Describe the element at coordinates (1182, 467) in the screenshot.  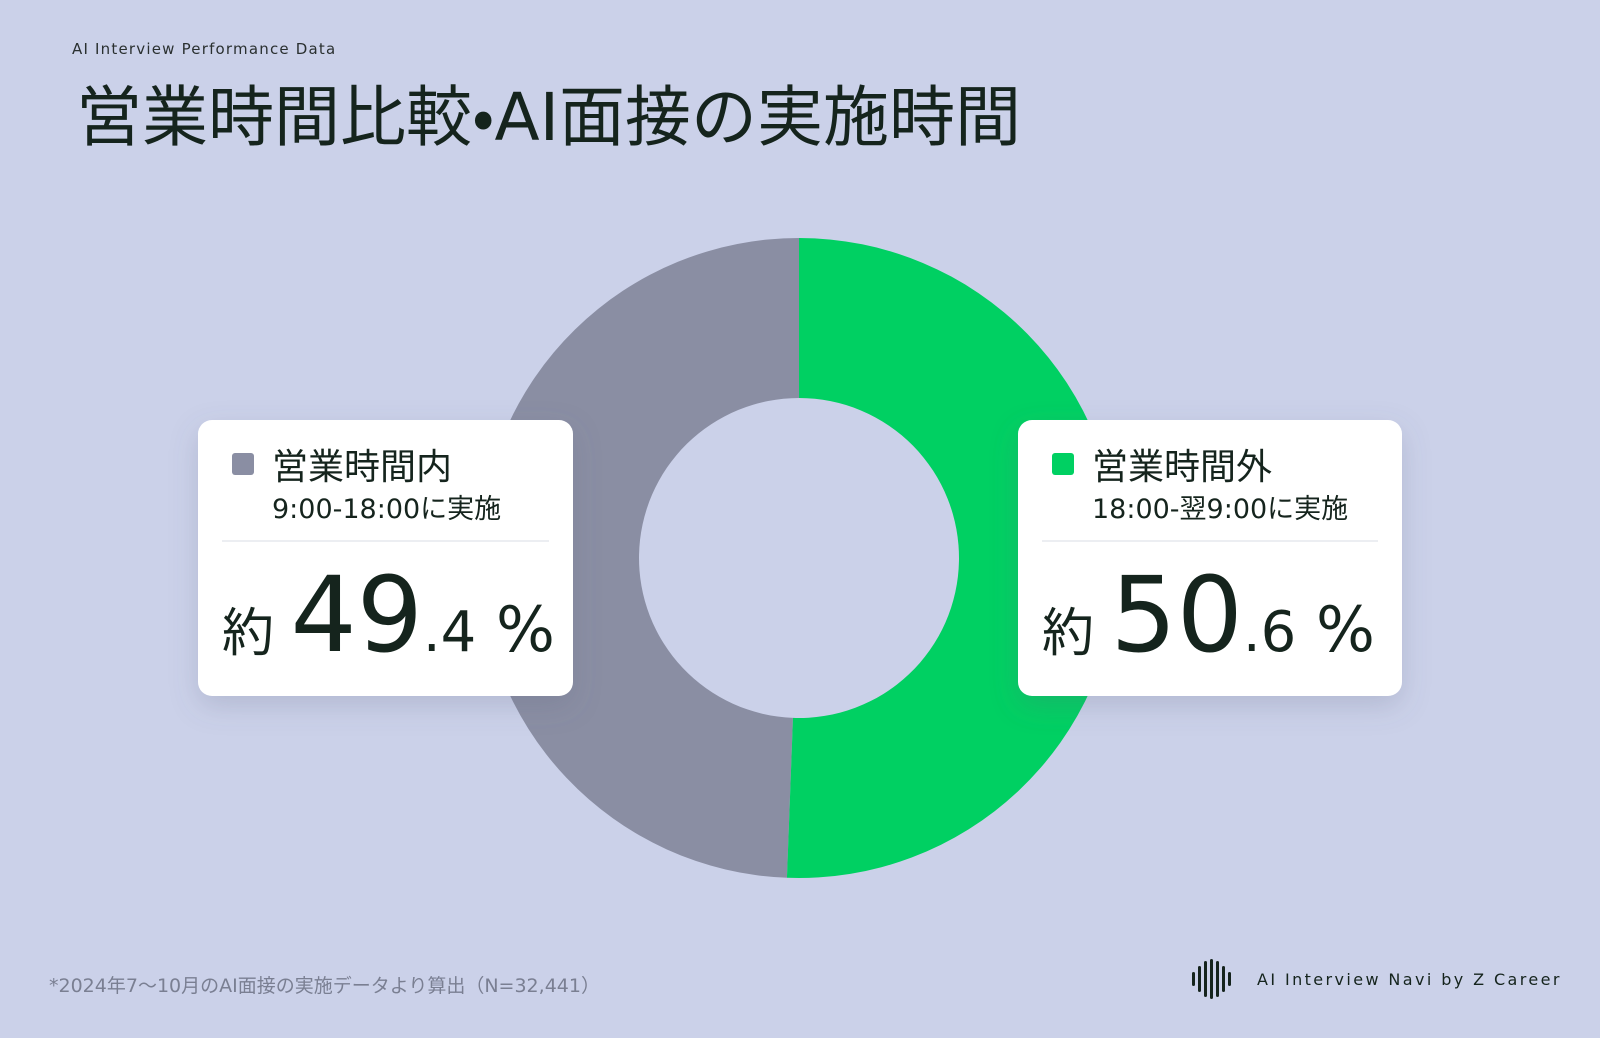
I see `legend-label: 営業時間外` at that location.